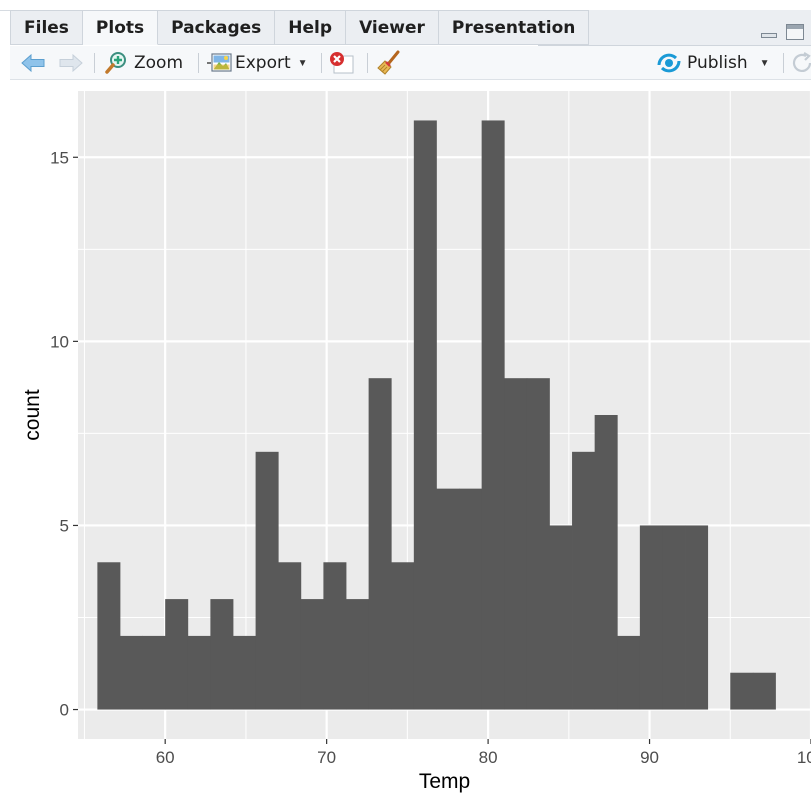 The image size is (811, 803). What do you see at coordinates (59, 157) in the screenshot?
I see `y-tick-label: 15` at bounding box center [59, 157].